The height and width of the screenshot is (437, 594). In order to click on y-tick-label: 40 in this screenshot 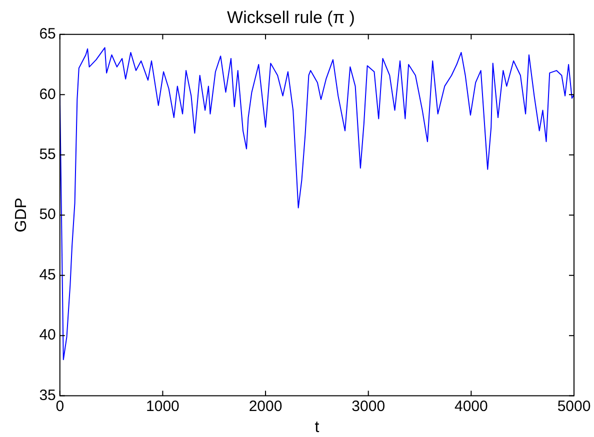, I will do `click(47, 335)`.